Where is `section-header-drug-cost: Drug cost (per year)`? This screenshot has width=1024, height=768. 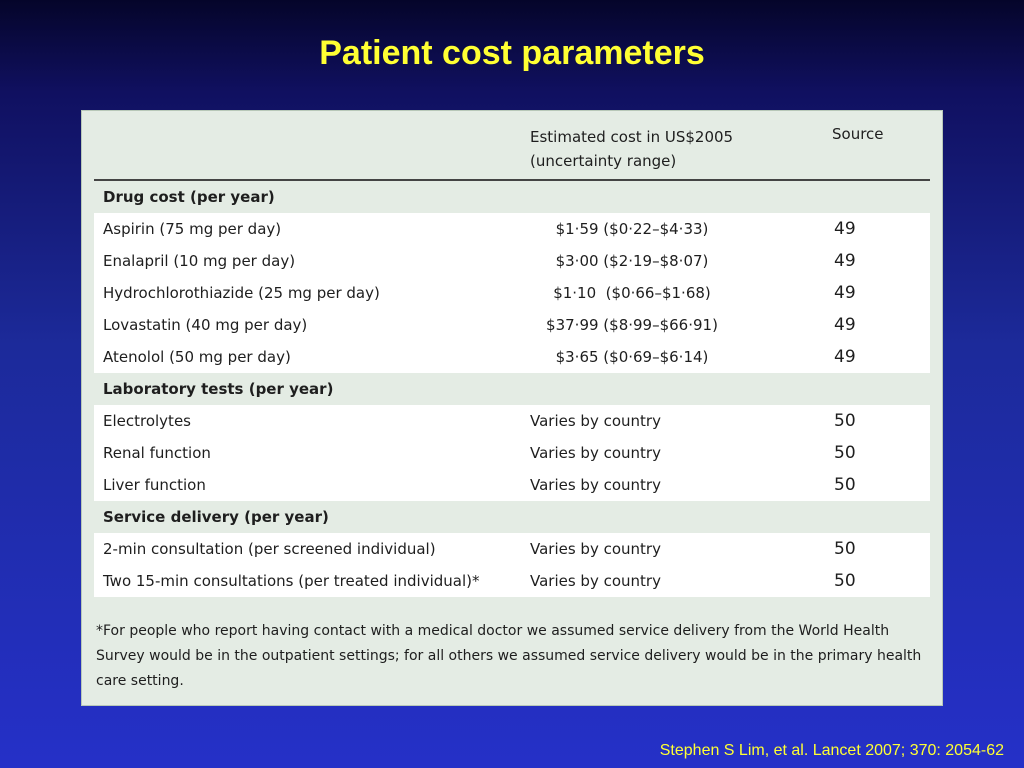
section-header-drug-cost: Drug cost (per year) is located at coordinates (512, 197).